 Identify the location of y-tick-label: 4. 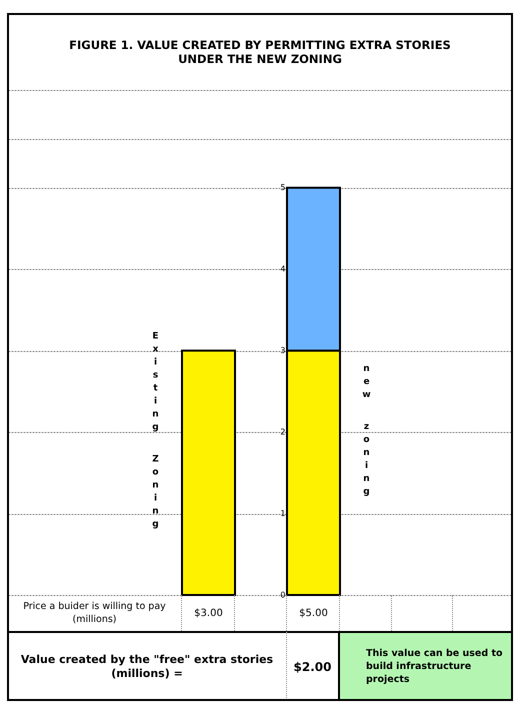
(283, 269).